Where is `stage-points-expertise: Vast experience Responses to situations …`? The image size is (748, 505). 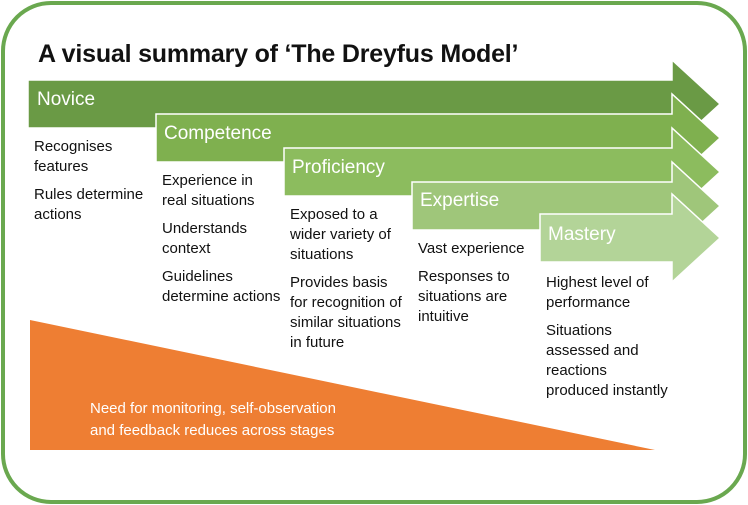 stage-points-expertise: Vast experience Responses to situations … is located at coordinates (475, 287).